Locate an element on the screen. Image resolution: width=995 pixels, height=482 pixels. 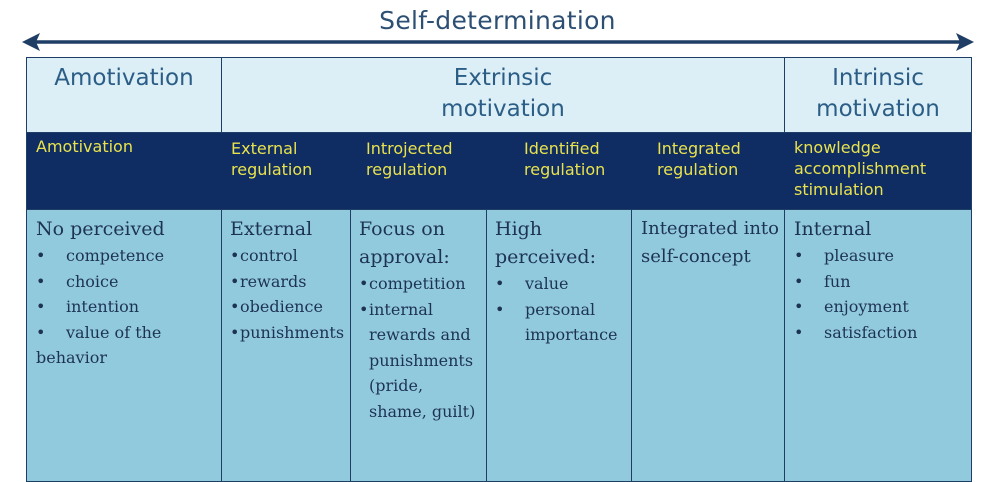
band-external-regulation: External regulation is located at coordinates (271, 159).